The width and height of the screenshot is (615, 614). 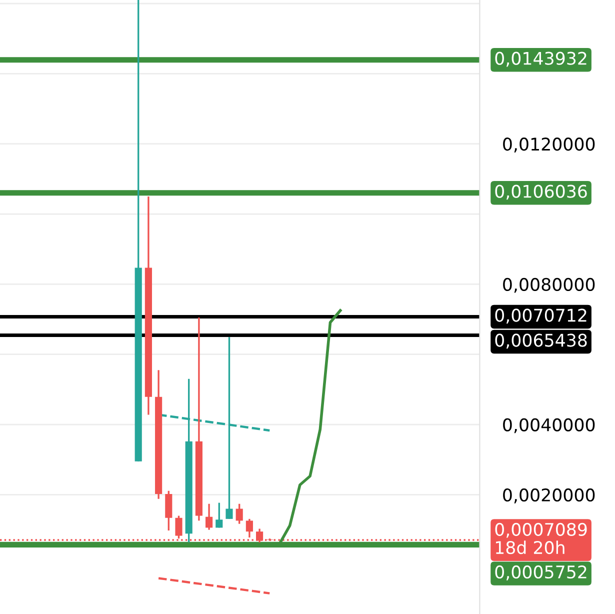 What do you see at coordinates (541, 341) in the screenshot?
I see `ref-line-label: 0,0065438` at bounding box center [541, 341].